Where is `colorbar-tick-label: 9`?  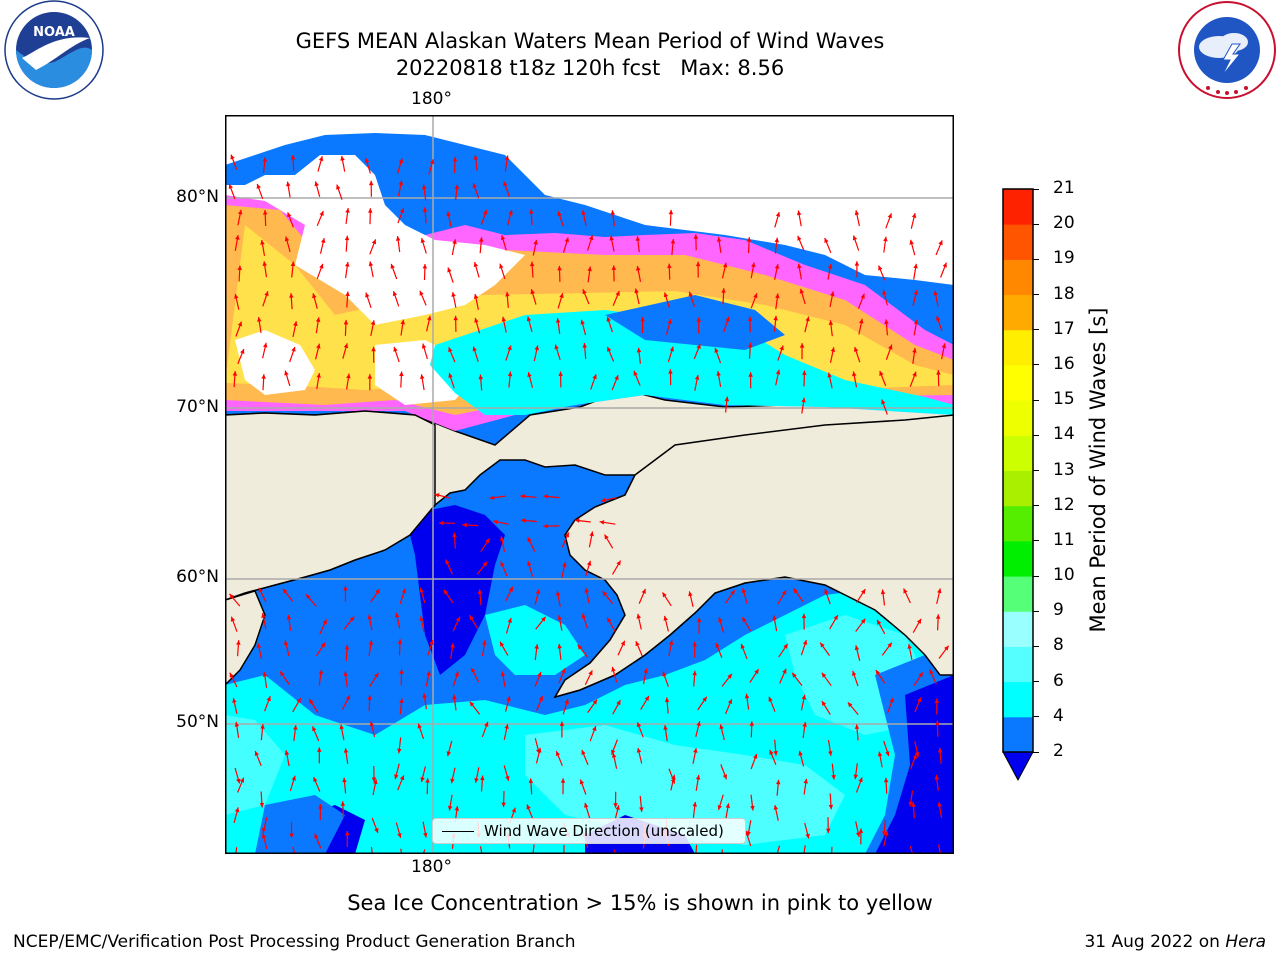 colorbar-tick-label: 9 is located at coordinates (1058, 610).